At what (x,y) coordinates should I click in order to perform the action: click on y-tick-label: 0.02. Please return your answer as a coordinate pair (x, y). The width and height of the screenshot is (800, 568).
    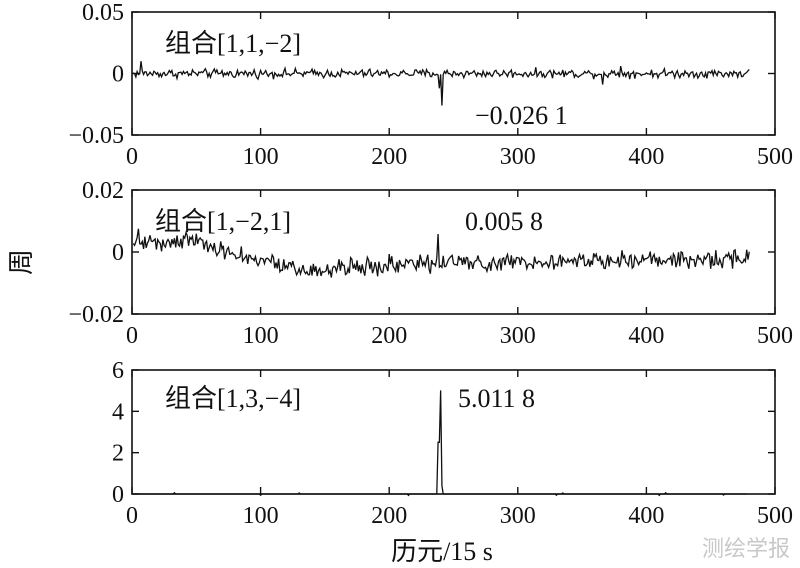
    Looking at the image, I should click on (103, 191).